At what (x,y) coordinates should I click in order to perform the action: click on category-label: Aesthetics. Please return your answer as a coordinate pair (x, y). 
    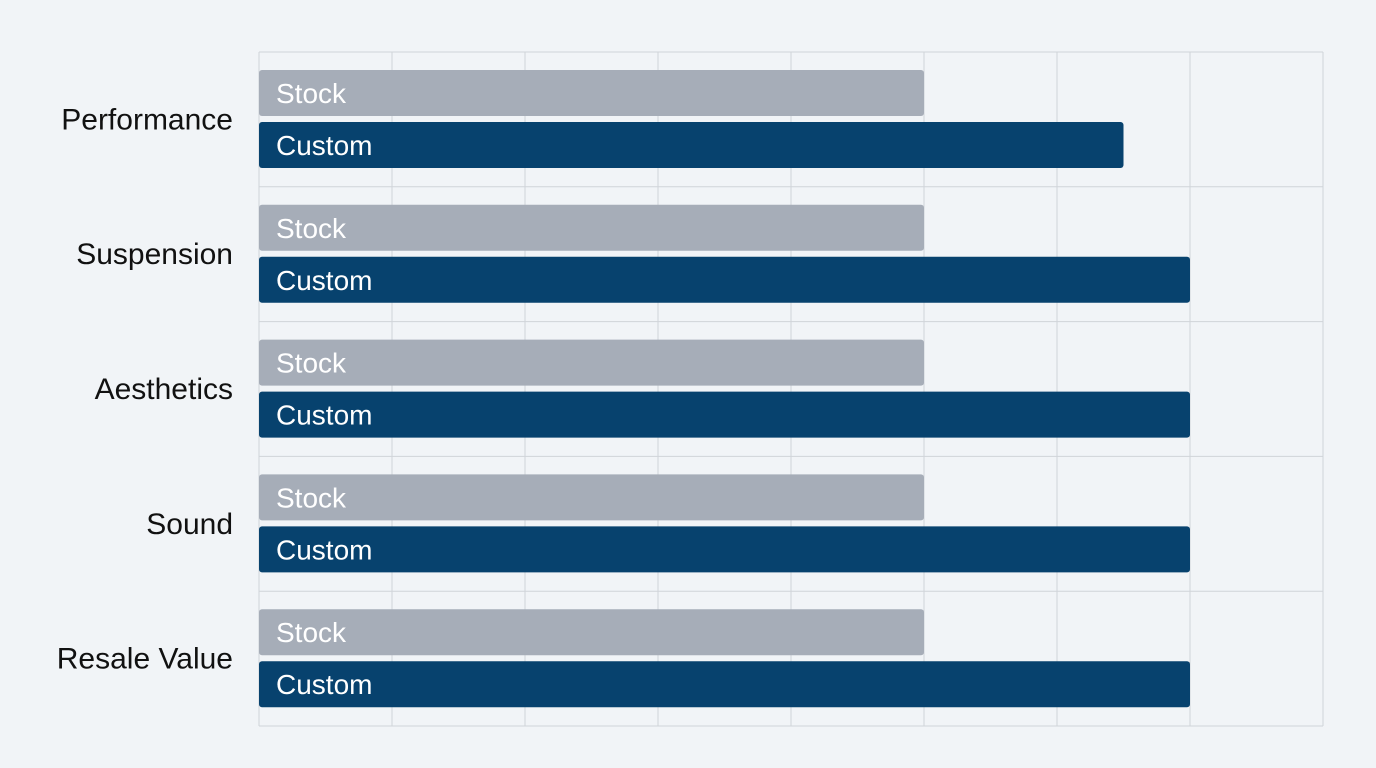
    Looking at the image, I should click on (164, 389).